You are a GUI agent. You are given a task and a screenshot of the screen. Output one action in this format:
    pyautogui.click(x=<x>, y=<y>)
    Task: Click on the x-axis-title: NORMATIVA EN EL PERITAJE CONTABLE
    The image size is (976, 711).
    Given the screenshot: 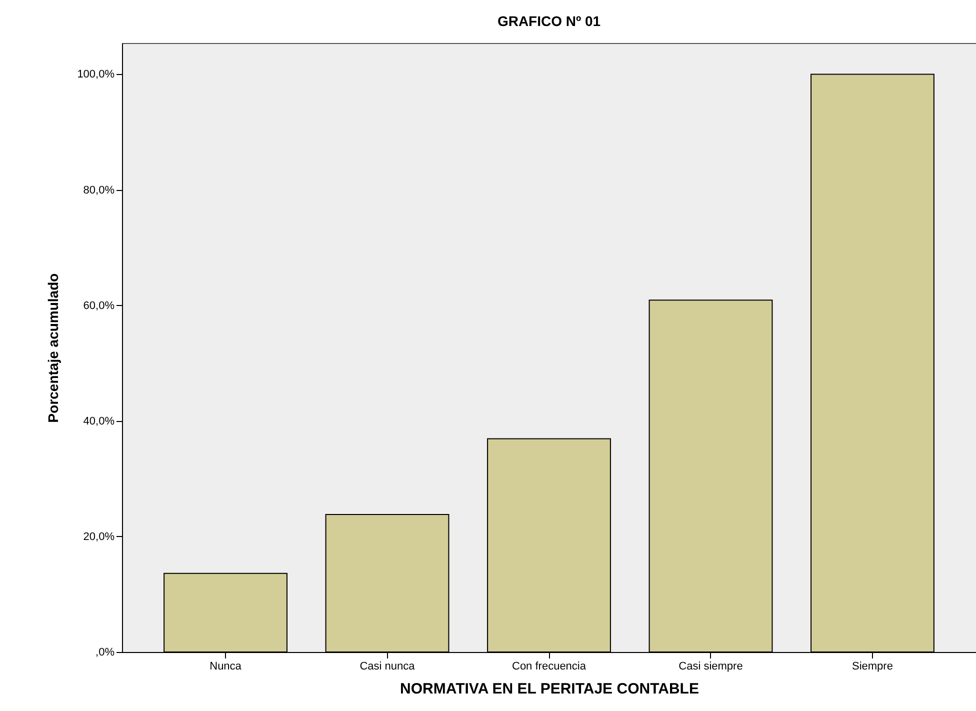 What is the action you would take?
    pyautogui.click(x=549, y=689)
    